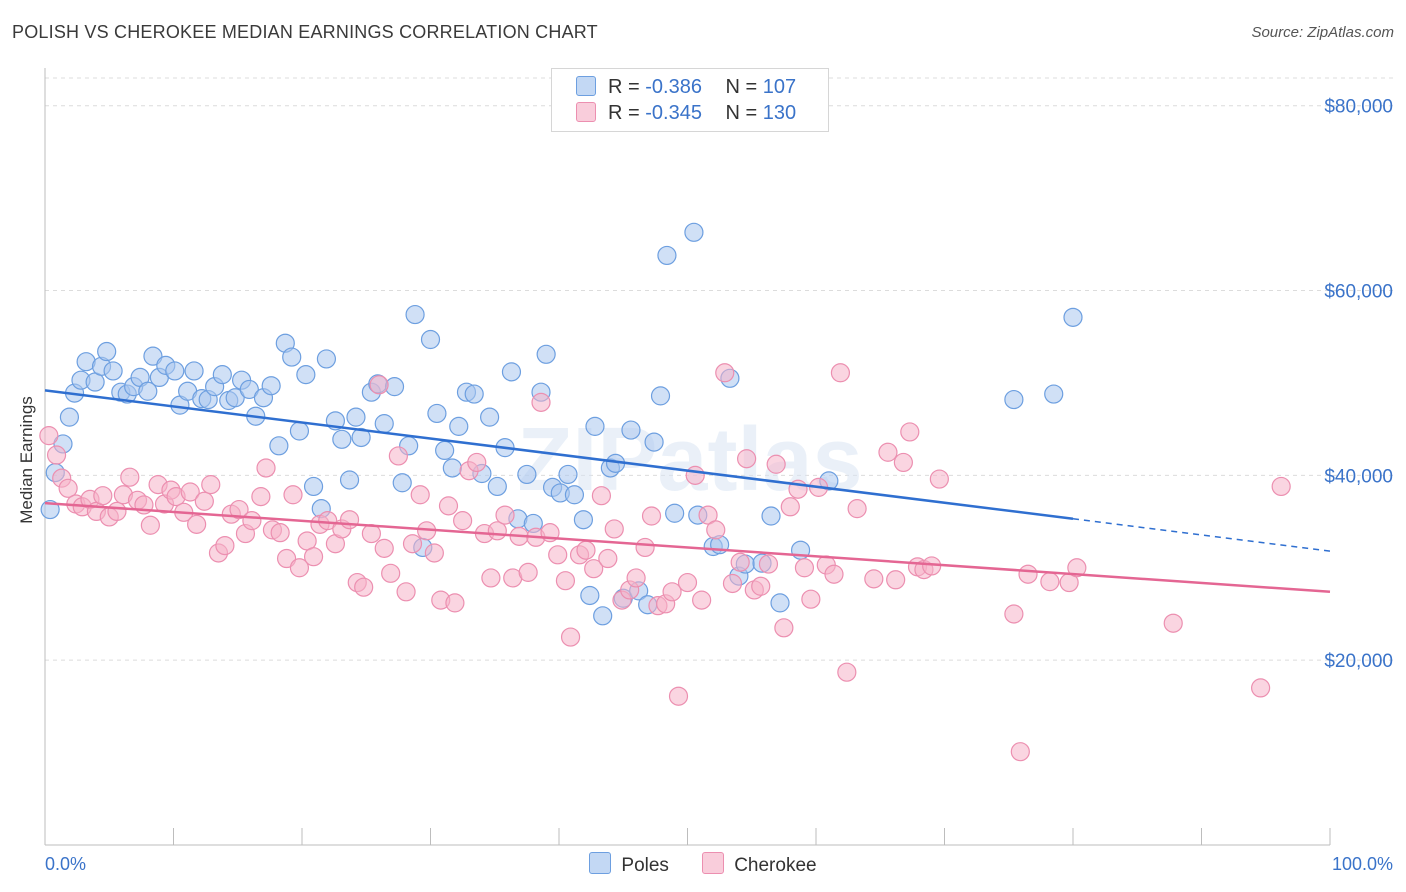  I want to click on poles-n-value: 107, so click(779, 87).